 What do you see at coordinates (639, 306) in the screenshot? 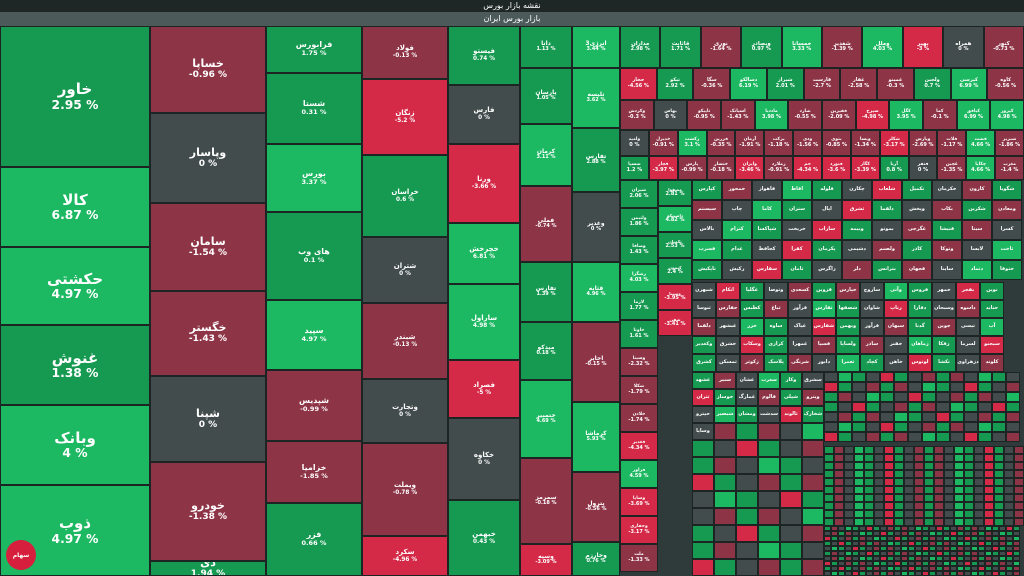
I see `stock-tile: لازما 1.77 %` at bounding box center [639, 306].